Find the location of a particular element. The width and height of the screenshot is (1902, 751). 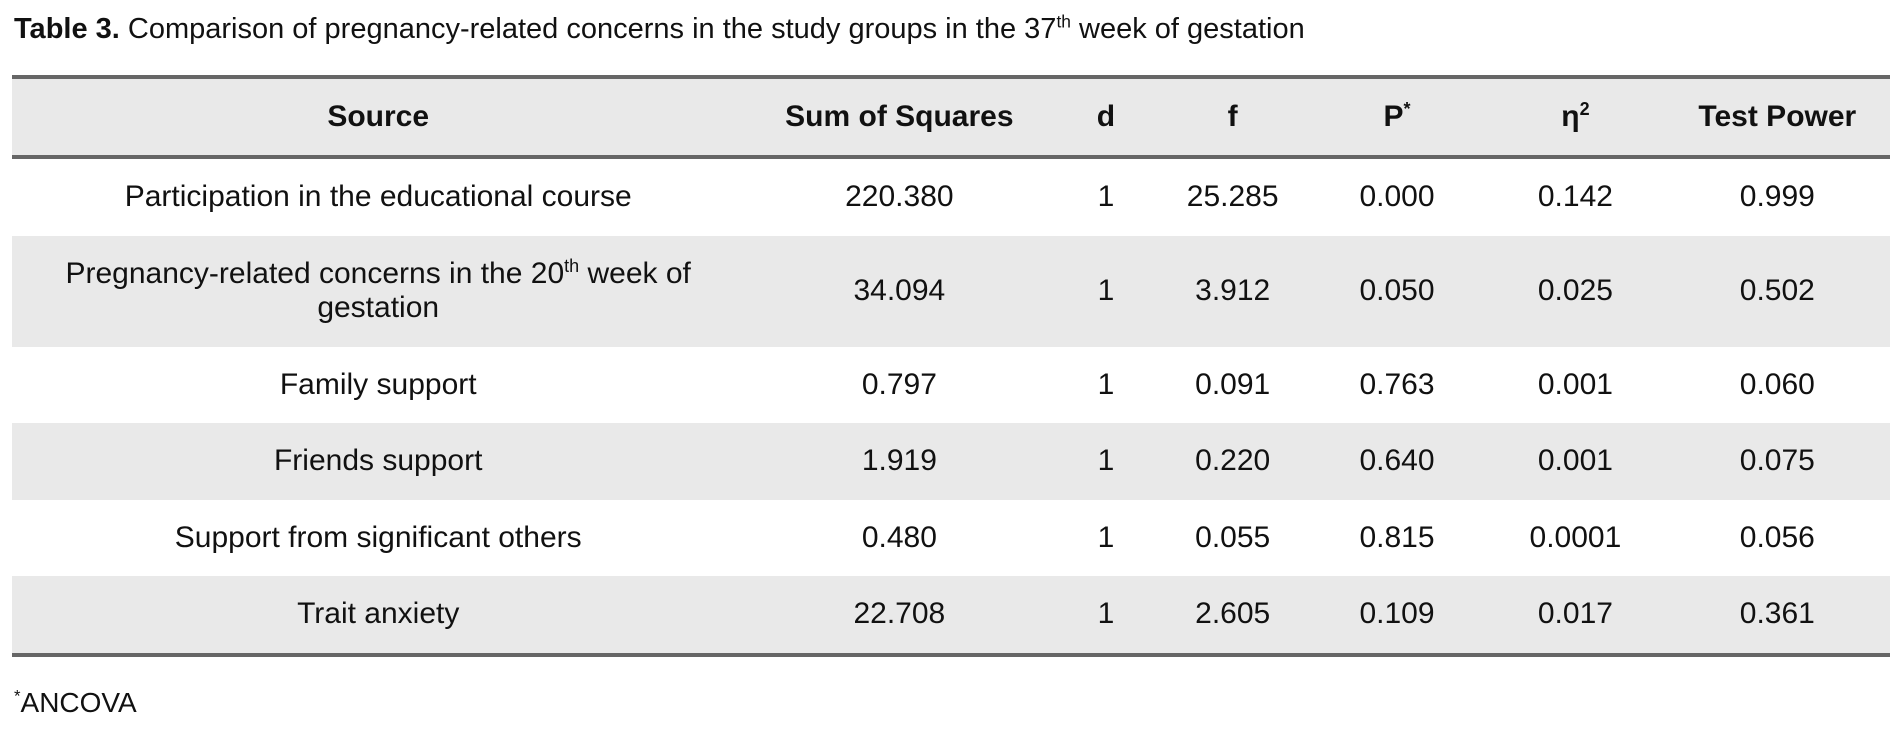

cell-sum-of-squares: 0.480 is located at coordinates (899, 537).